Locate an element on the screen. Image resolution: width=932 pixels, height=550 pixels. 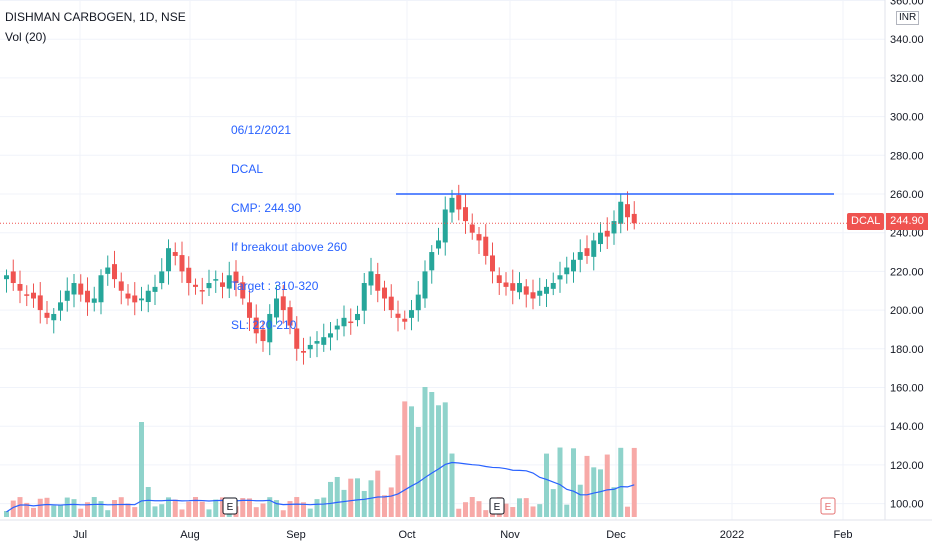
y-tick-label: 300.00 is located at coordinates (907, 118).